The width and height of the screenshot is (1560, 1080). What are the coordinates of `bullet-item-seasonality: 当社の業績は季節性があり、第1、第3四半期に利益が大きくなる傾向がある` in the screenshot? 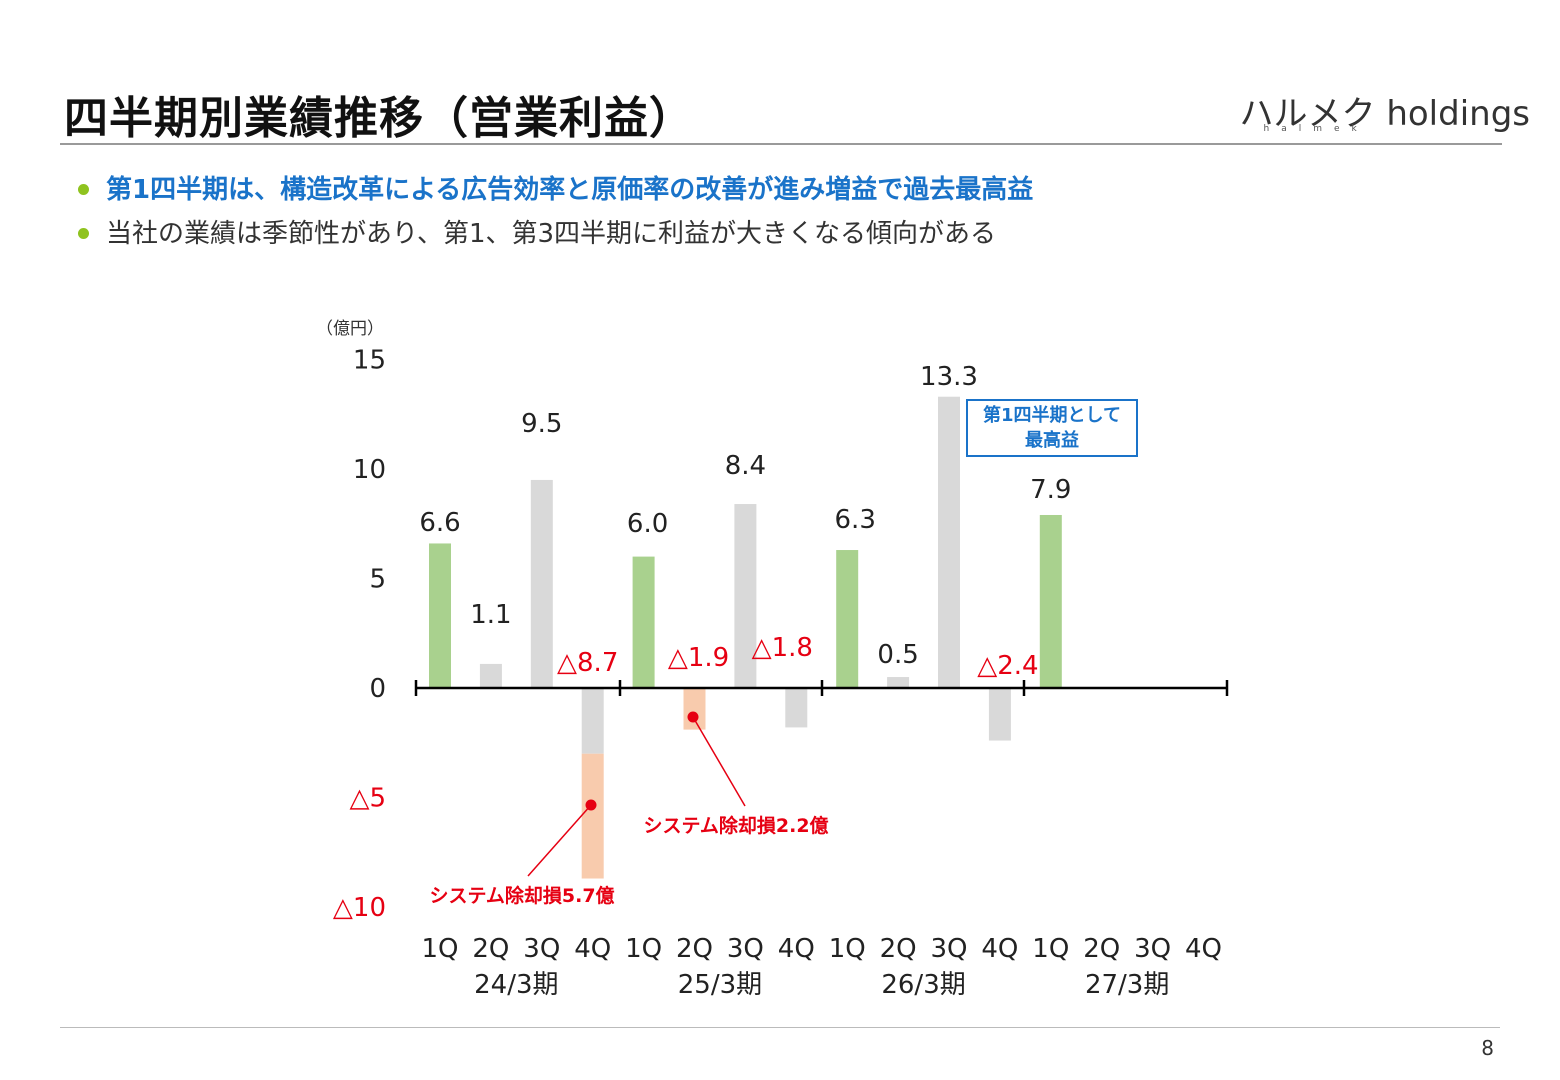 It's located at (554, 234).